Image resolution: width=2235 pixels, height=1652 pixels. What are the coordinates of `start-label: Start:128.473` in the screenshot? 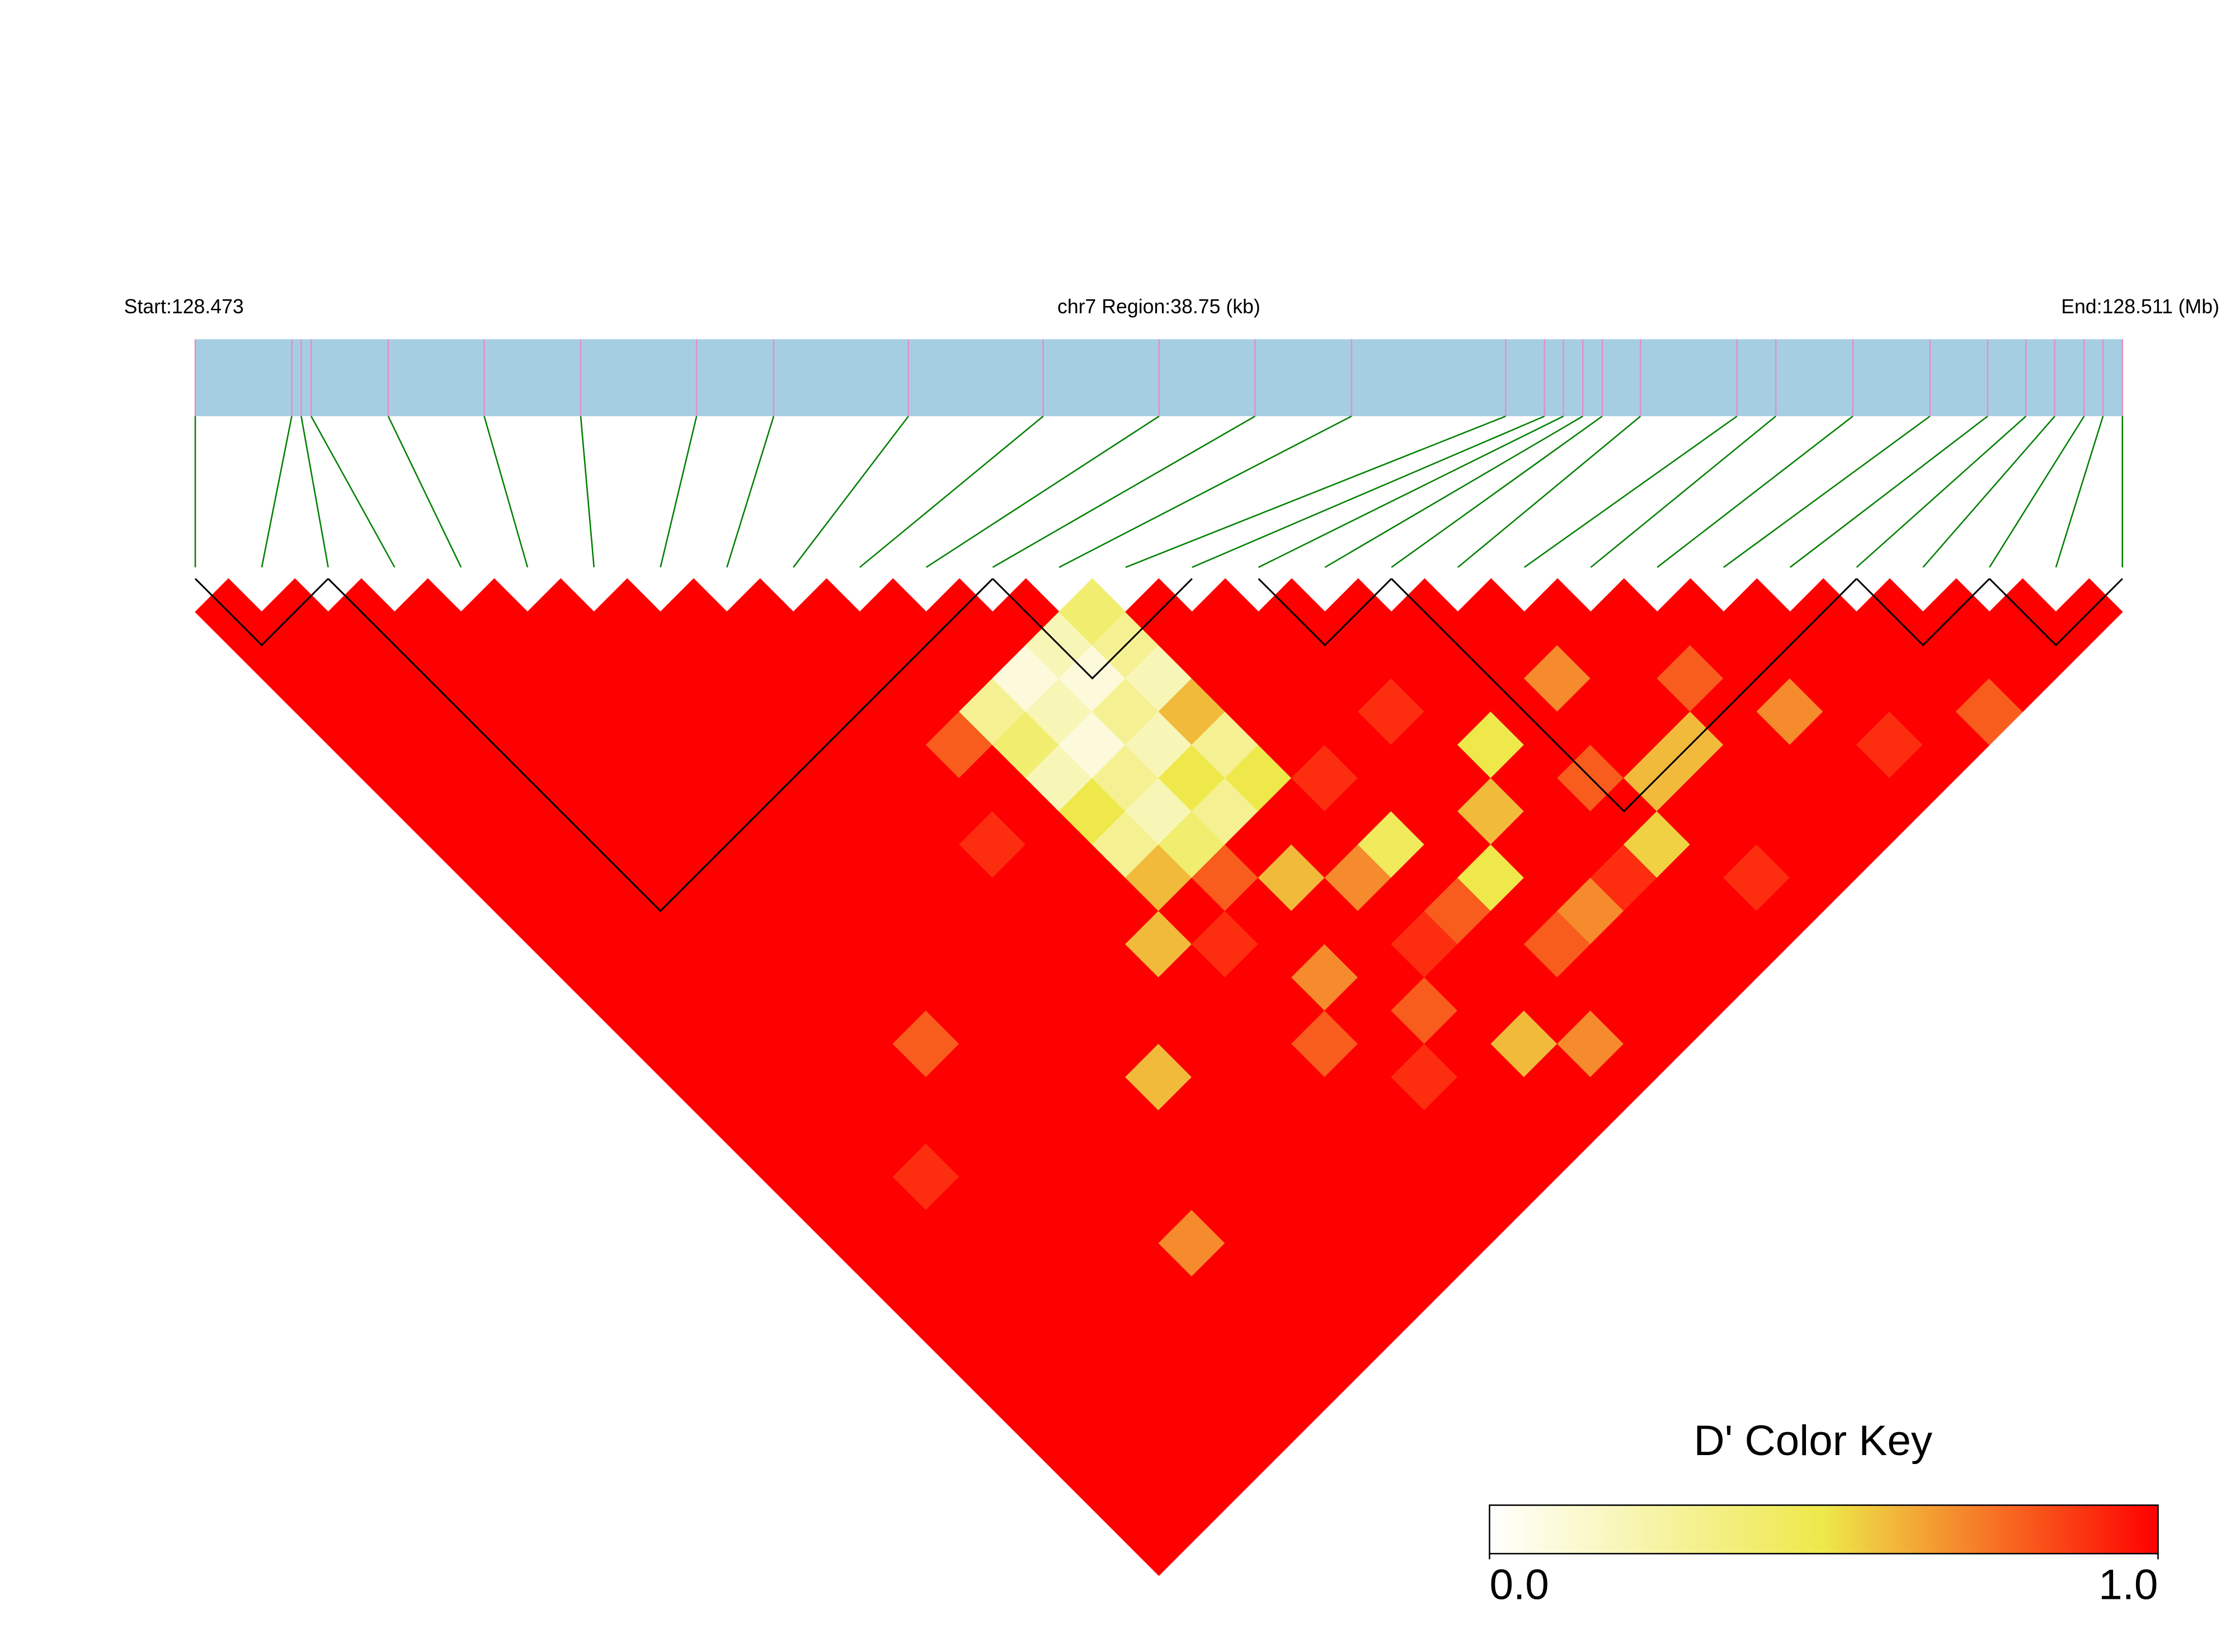 It's located at (184, 306).